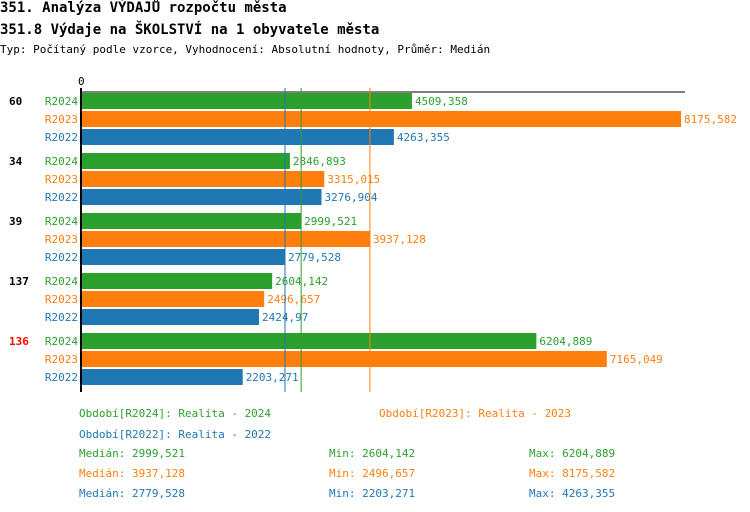 The width and height of the screenshot is (750, 512). What do you see at coordinates (372, 473) in the screenshot?
I see `stat-min-r2023: Min: 2496,657` at bounding box center [372, 473].